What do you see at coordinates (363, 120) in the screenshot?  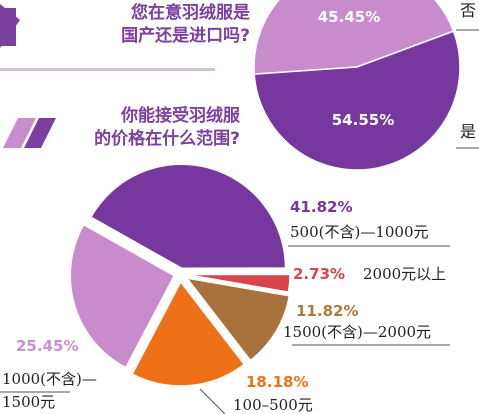 I see `pie1-slice-yes-value: 54.55%` at bounding box center [363, 120].